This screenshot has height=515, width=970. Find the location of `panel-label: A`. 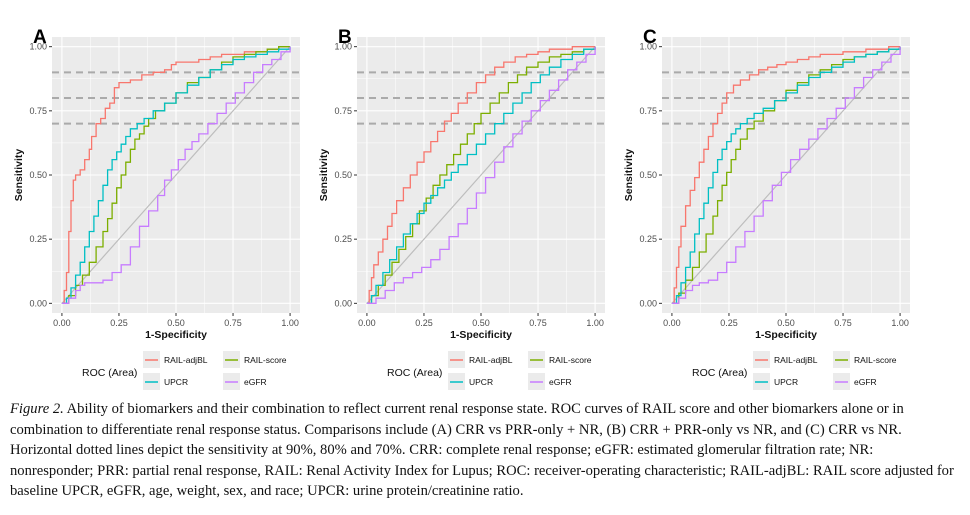

panel-label: A is located at coordinates (40, 37).